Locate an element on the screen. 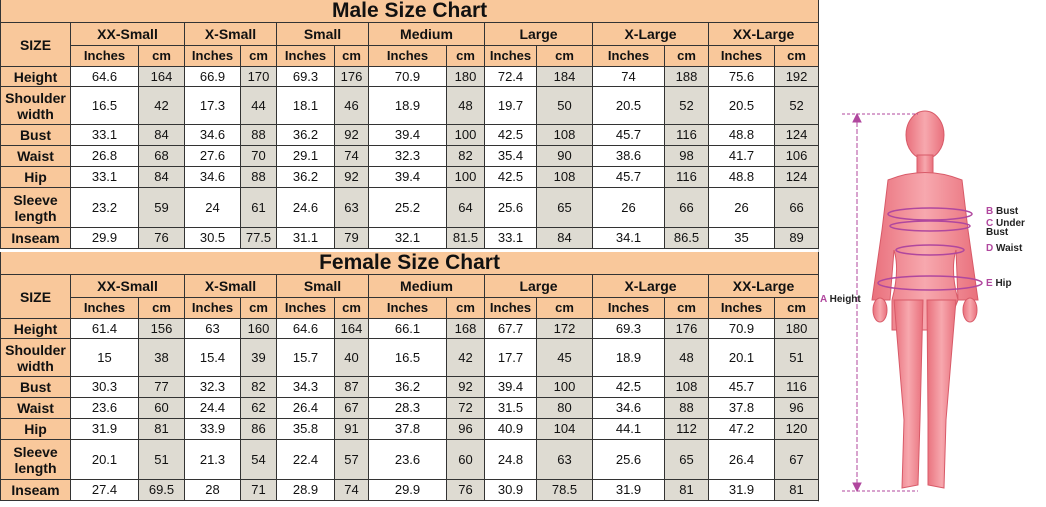 This screenshot has height=507, width=1046. cm-value: 63 is located at coordinates (564, 459).